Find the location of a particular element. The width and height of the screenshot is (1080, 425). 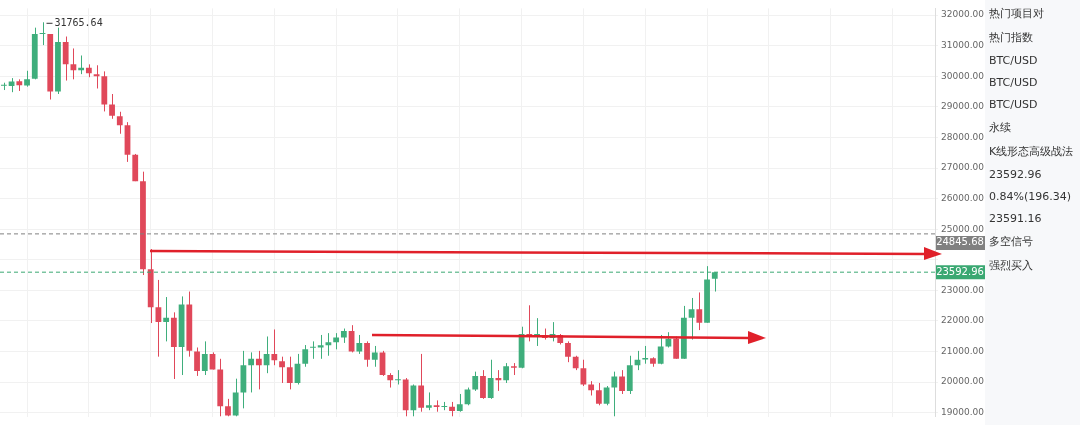

y-tick-label: 26000.00 is located at coordinates (963, 197).